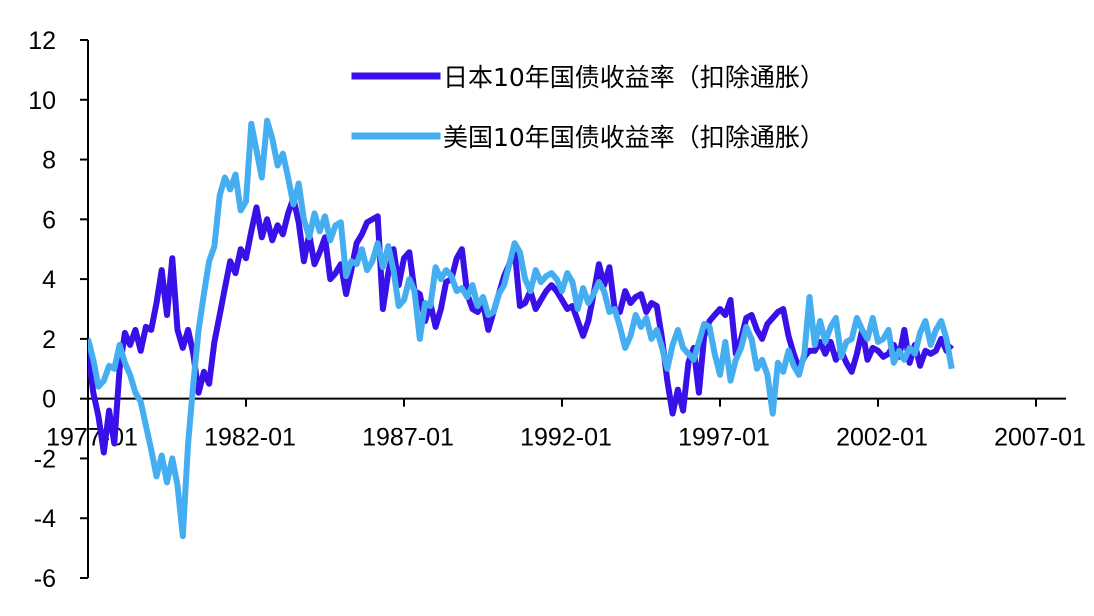  I want to click on x-tick-label: 1997-01, so click(724, 438).